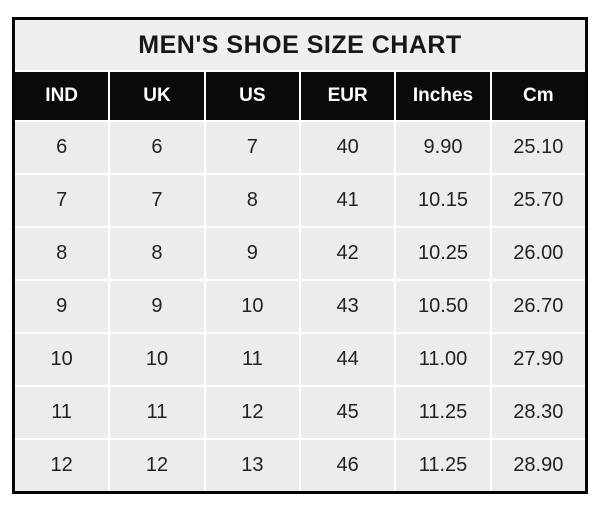  Describe the element at coordinates (348, 200) in the screenshot. I see `table-cell: 41` at that location.